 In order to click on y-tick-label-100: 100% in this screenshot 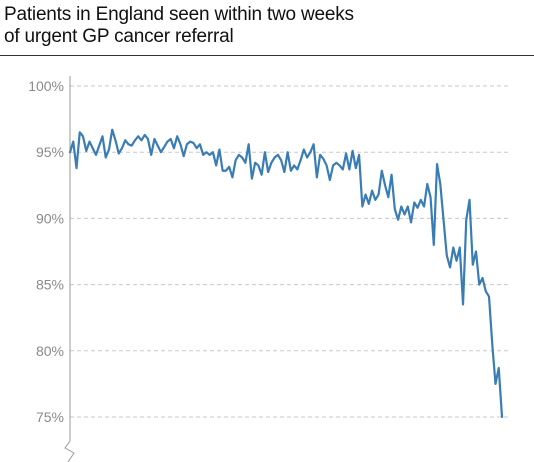, I will do `click(46, 86)`.